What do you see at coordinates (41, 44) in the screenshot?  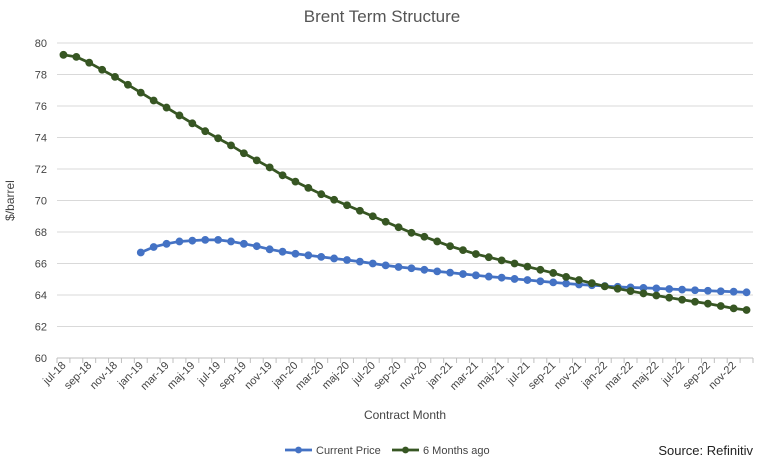 I see `y-tick-label: 80` at bounding box center [41, 44].